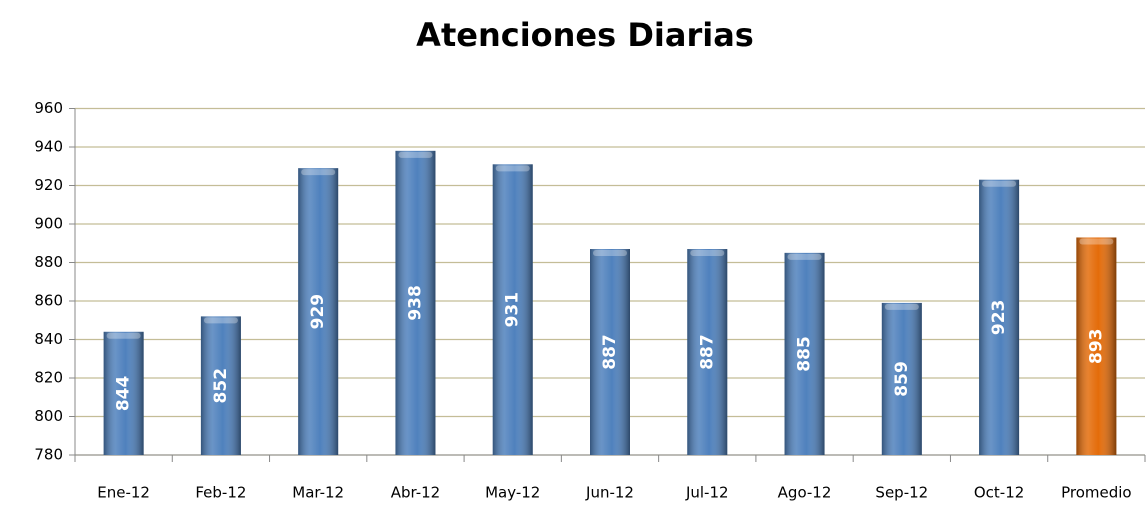  Describe the element at coordinates (707, 493) in the screenshot. I see `x-tick-label: Jul-12` at that location.